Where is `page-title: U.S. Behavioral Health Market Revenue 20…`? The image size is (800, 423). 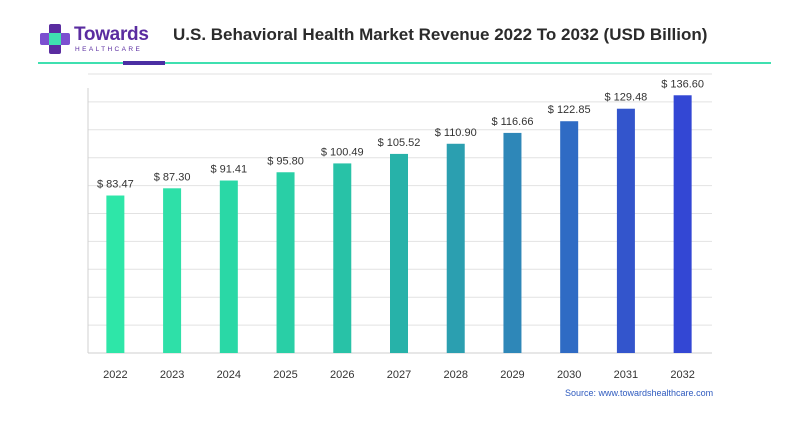 page-title: U.S. Behavioral Health Market Revenue 20… is located at coordinates (440, 34).